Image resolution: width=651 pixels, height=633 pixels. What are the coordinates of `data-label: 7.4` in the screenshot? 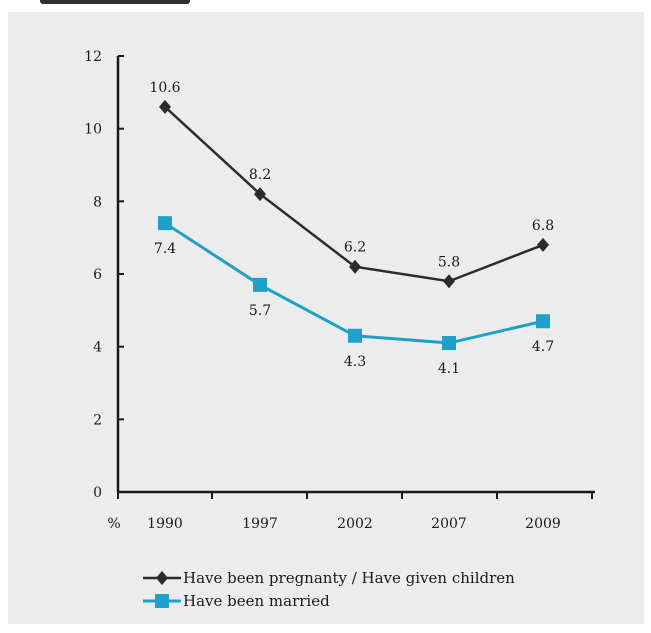 It's located at (165, 249).